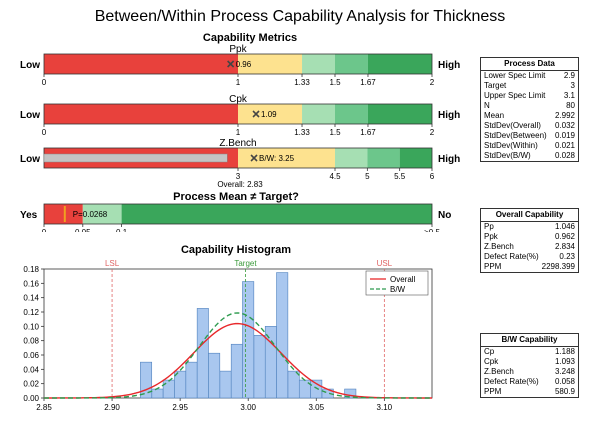 The height and width of the screenshot is (425, 600). Describe the element at coordinates (564, 226) in the screenshot. I see `row-value: 1.046` at that location.